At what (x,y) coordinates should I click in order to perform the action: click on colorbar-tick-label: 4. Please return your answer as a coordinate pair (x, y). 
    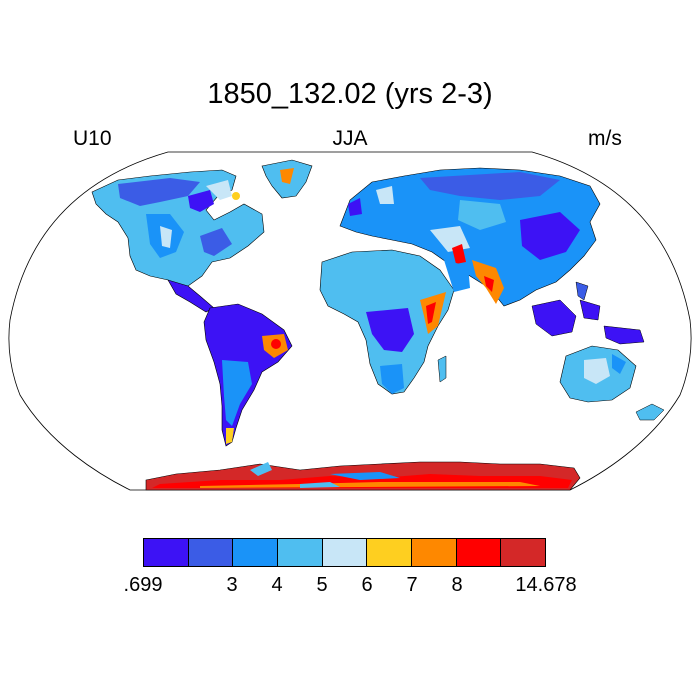
    Looking at the image, I should click on (277, 585).